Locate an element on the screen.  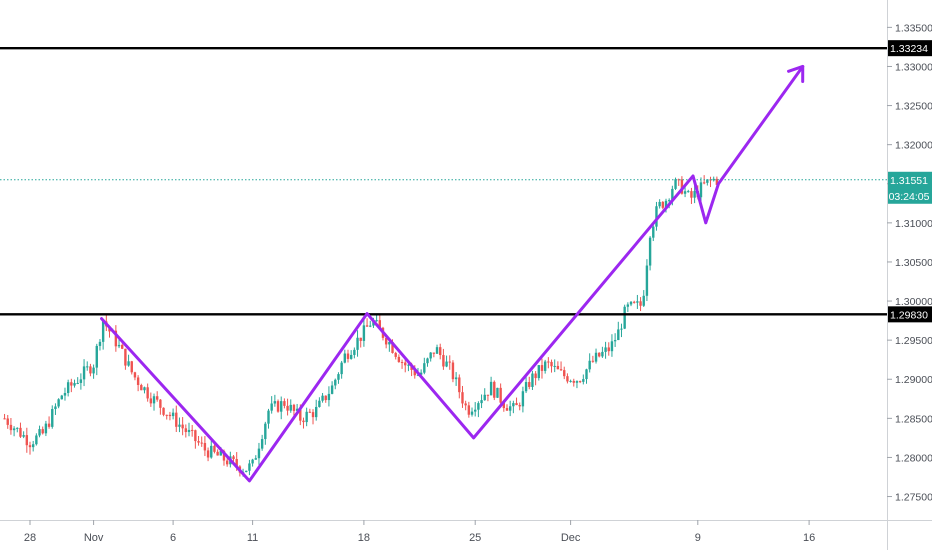
y-tick-label: 1.28500 is located at coordinates (913, 419).